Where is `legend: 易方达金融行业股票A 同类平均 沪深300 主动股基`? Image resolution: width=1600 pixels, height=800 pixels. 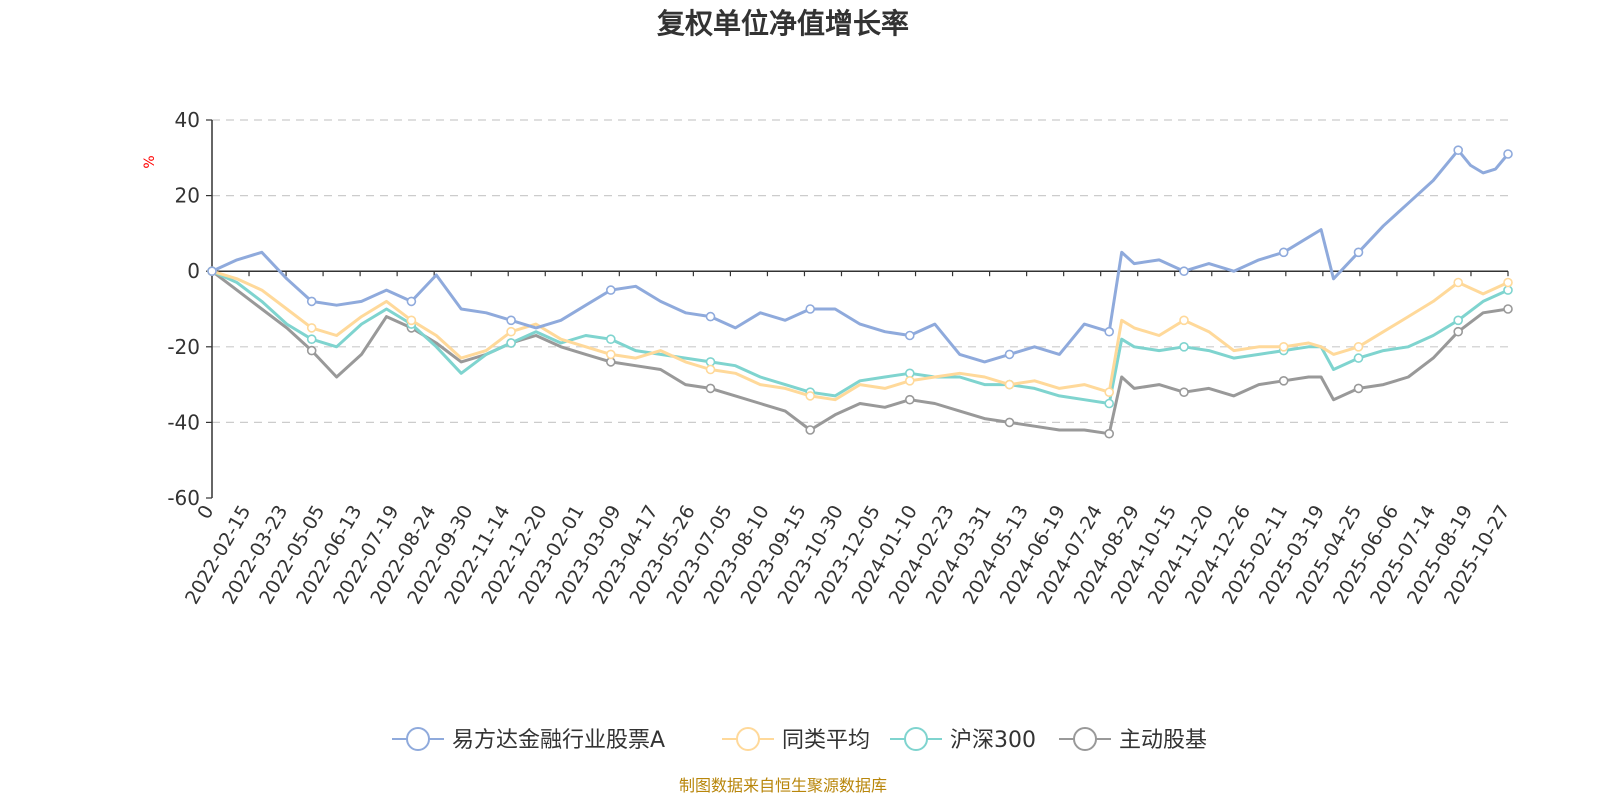 legend: 易方达金融行业股票A 同类平均 沪深300 主动股基 is located at coordinates (799, 740).